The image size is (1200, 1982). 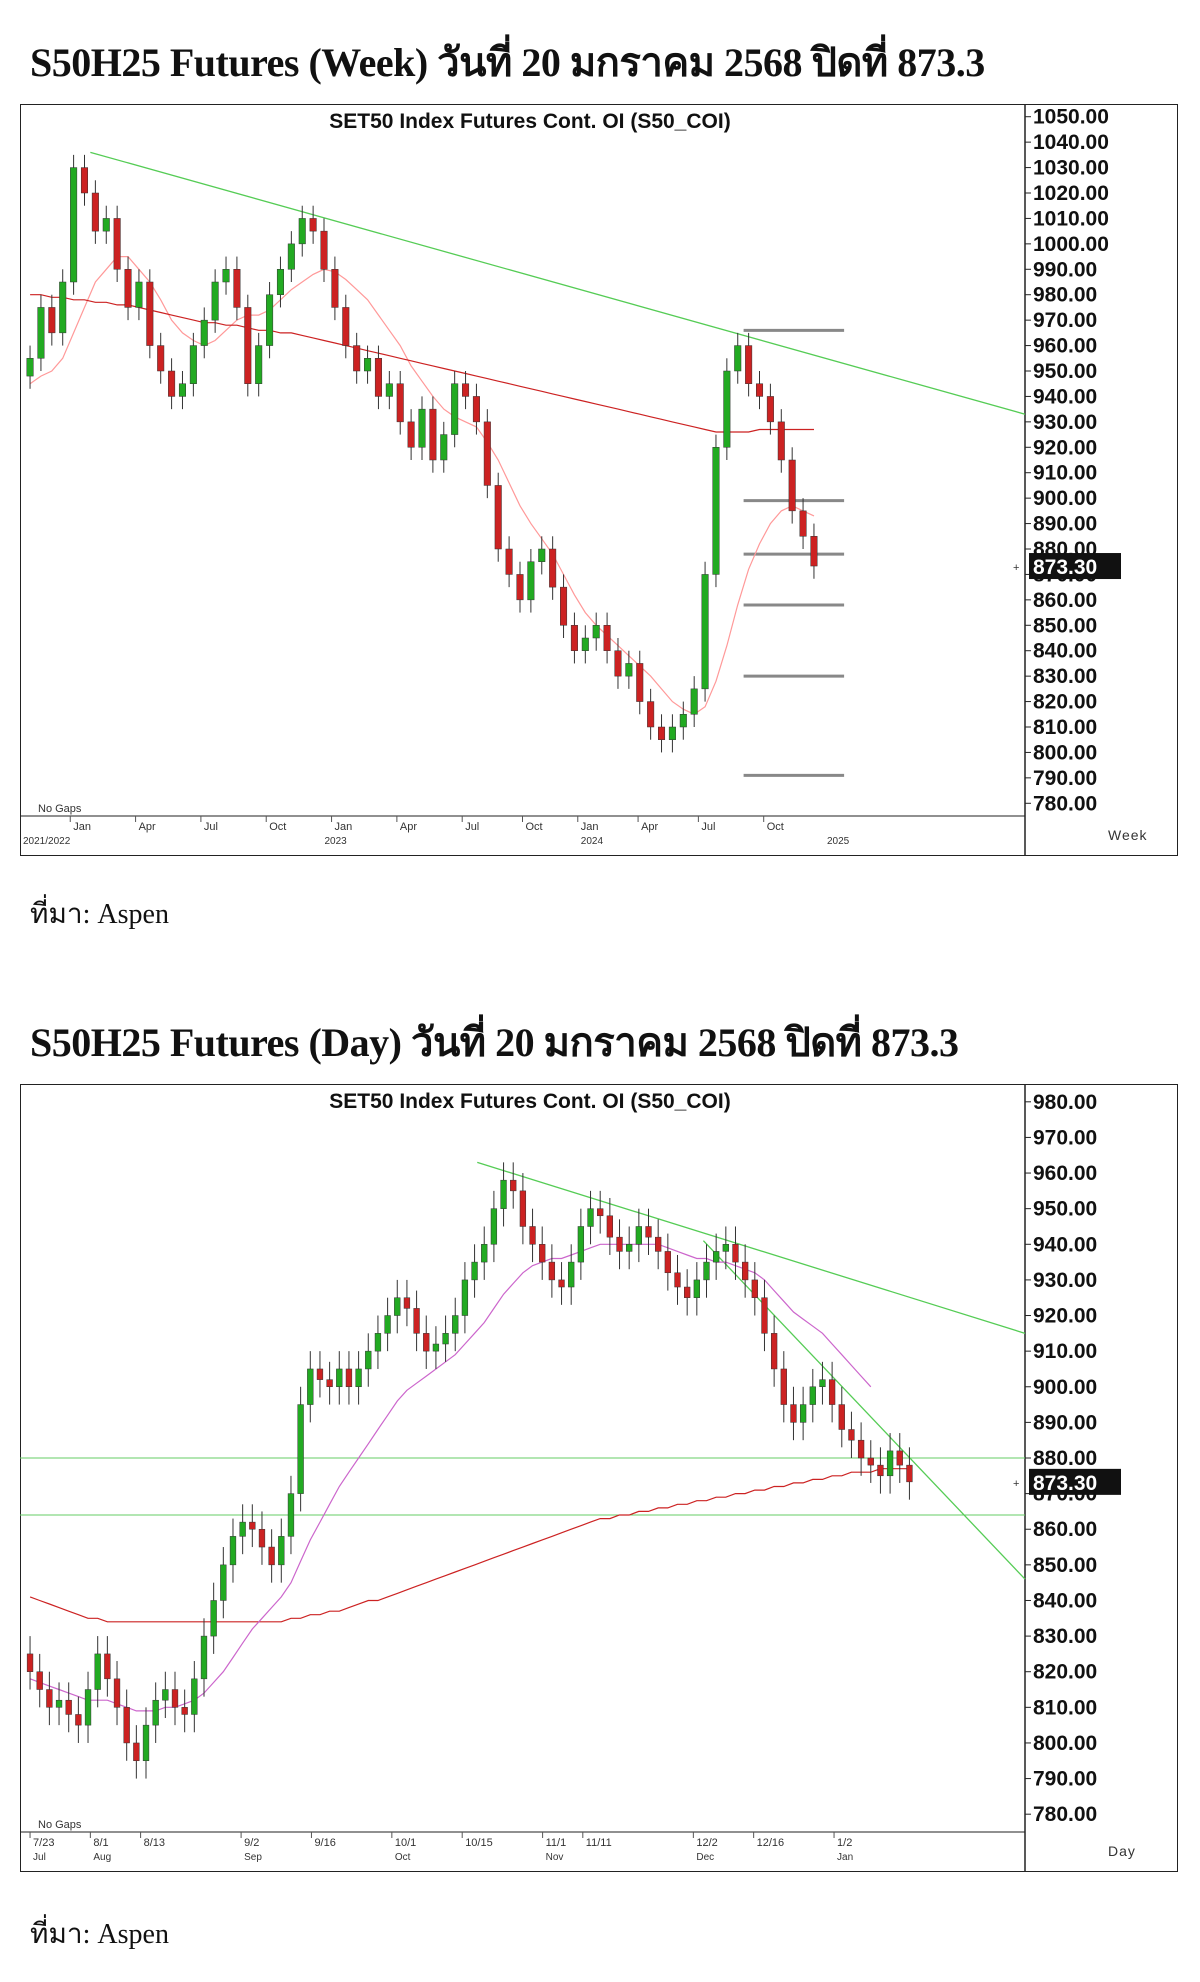 What do you see at coordinates (1065, 320) in the screenshot?
I see `week-ytick-label: 970.00` at bounding box center [1065, 320].